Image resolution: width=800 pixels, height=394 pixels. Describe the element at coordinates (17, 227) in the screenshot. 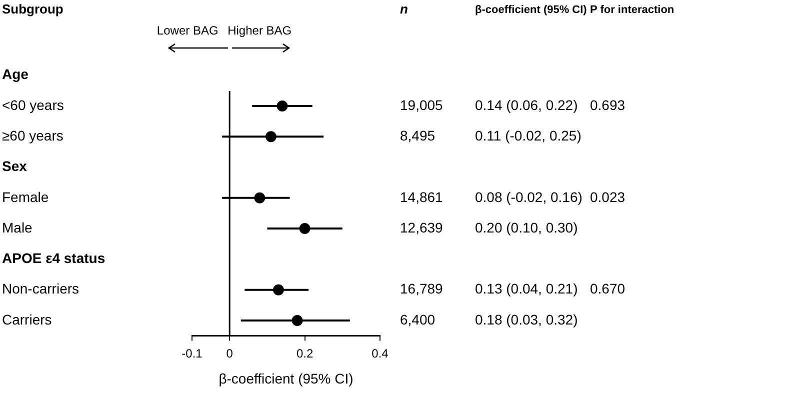

I see `y-tick-label: Male` at that location.